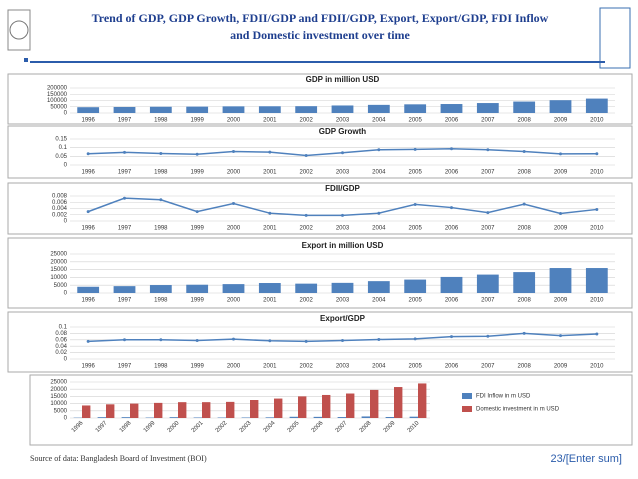  What do you see at coordinates (306, 121) in the screenshot?
I see `x-tick-label: 2002` at bounding box center [306, 121].